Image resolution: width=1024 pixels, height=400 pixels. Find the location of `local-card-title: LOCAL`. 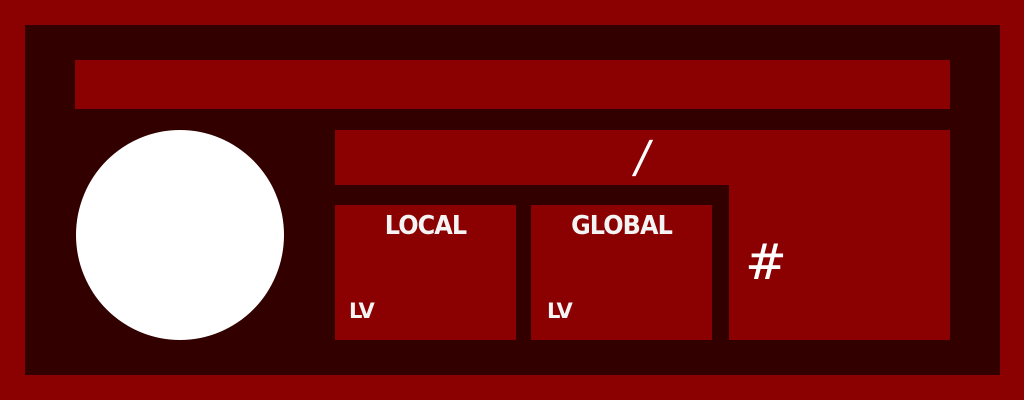

local-card-title: LOCAL is located at coordinates (425, 226).